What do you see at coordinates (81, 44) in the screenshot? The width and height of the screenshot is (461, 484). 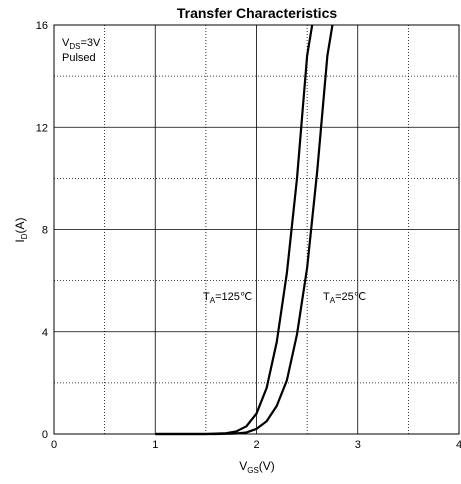 I see `vds-condition-label: VDS=3V` at bounding box center [81, 44].